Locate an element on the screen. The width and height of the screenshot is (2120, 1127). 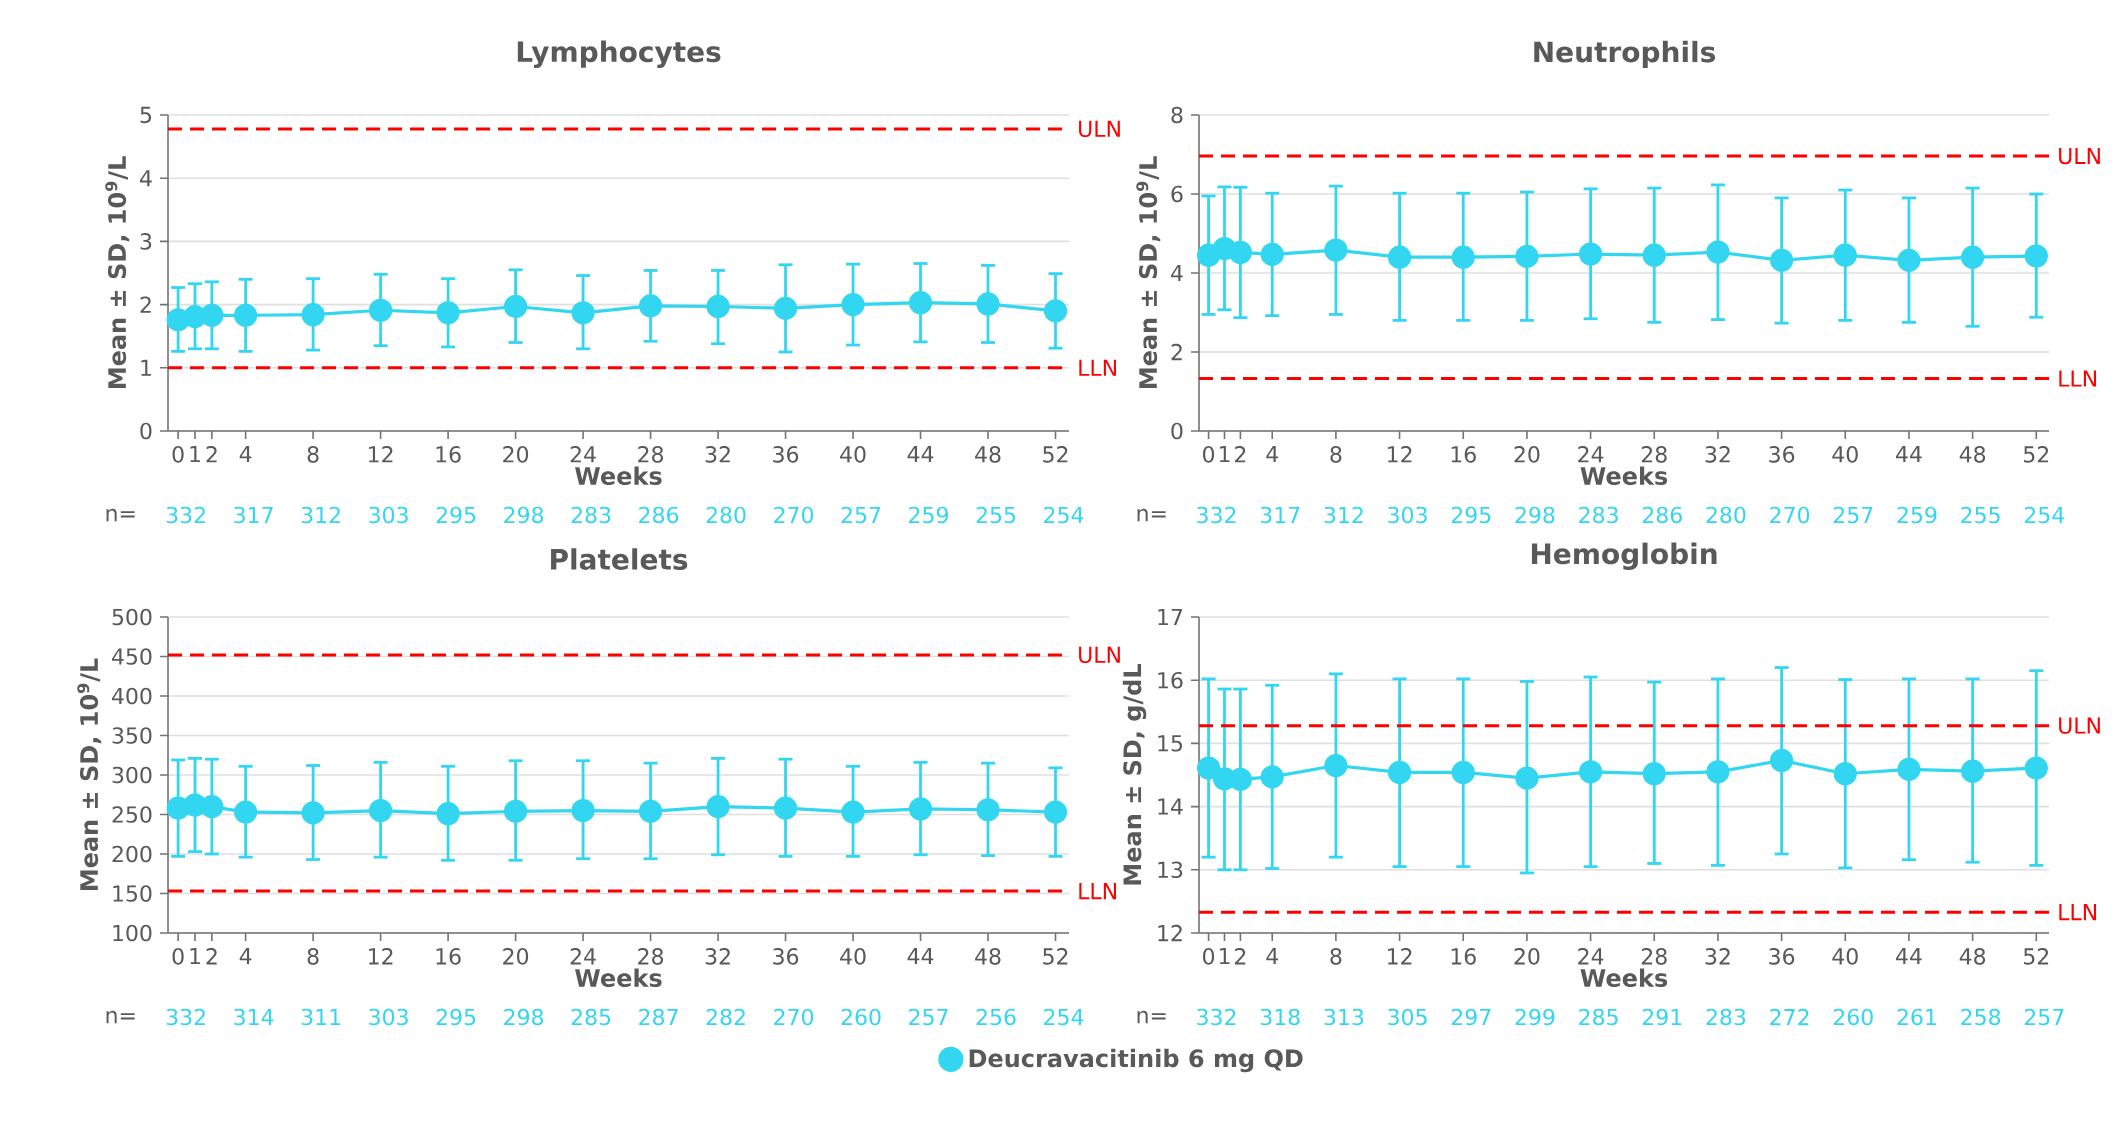
y-tick-label: 5 is located at coordinates (146, 115).